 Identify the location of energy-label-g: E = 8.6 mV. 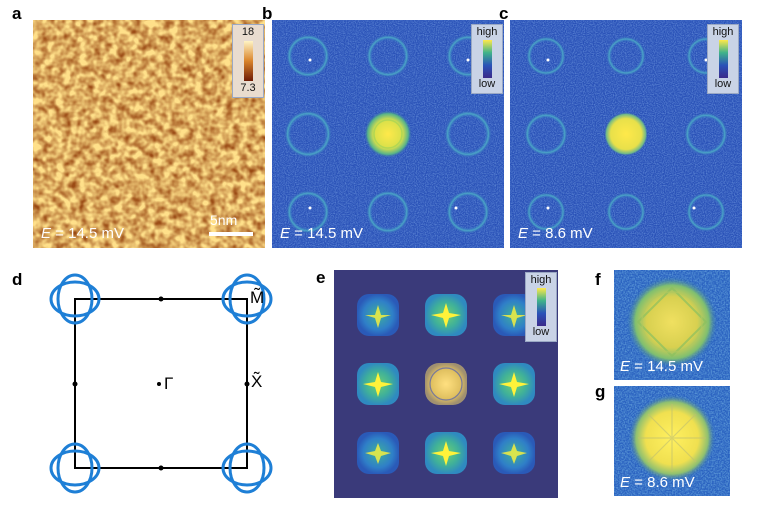
(657, 482).